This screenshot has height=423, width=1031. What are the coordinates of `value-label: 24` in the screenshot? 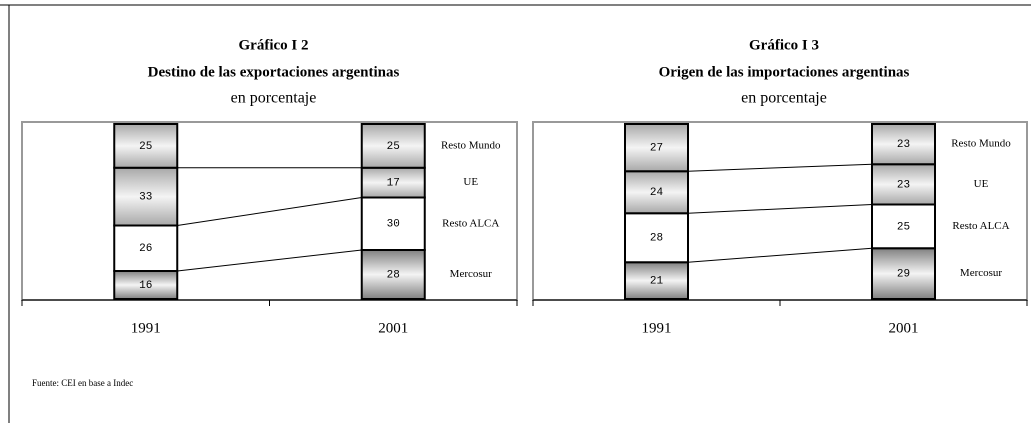 It's located at (657, 193).